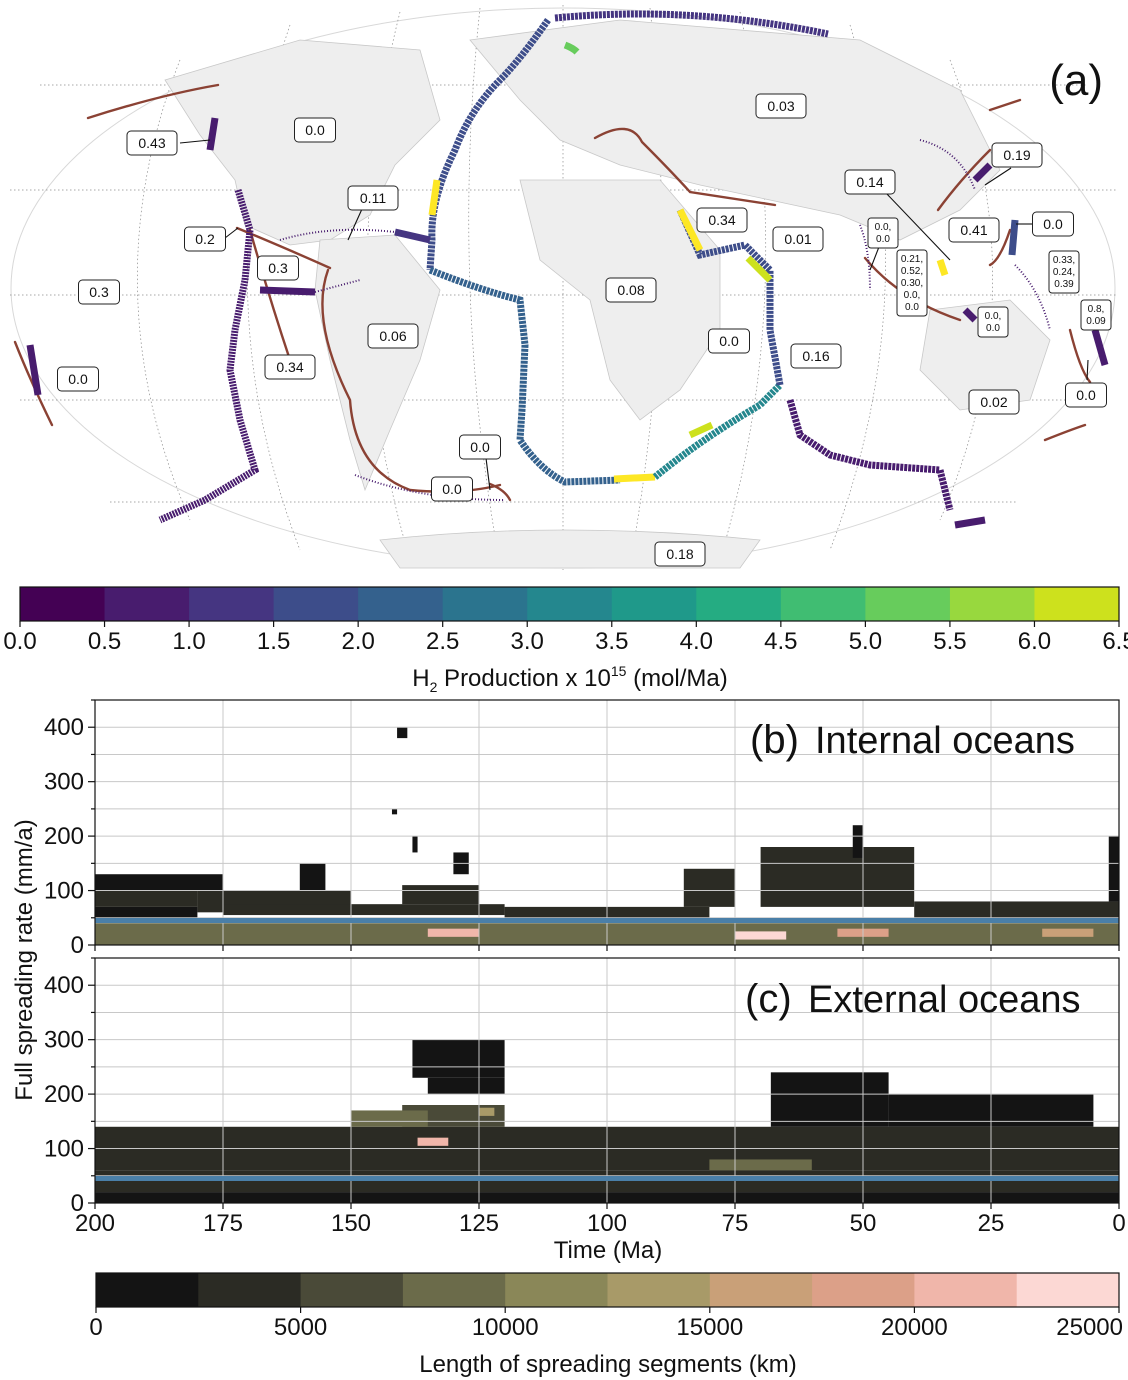  Describe the element at coordinates (607, 1223) in the screenshot. I see `x-tick-label: 100` at that location.